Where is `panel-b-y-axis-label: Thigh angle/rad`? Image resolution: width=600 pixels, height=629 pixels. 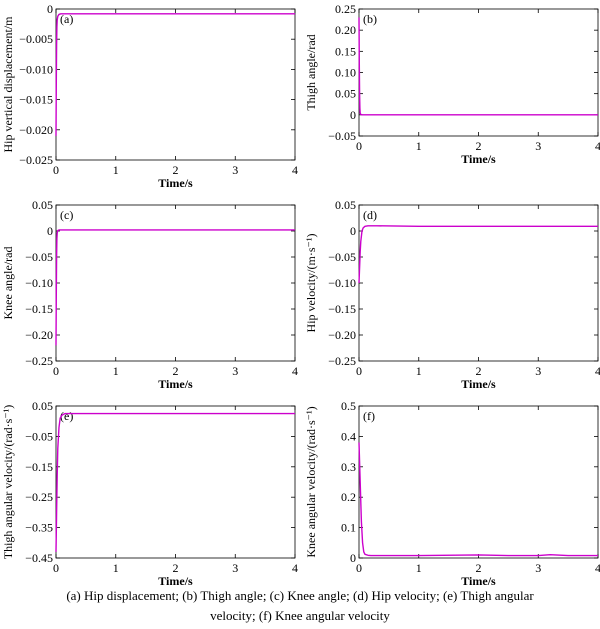
panel-b-y-axis-label: Thigh angle/rad is located at coordinates (311, 72).